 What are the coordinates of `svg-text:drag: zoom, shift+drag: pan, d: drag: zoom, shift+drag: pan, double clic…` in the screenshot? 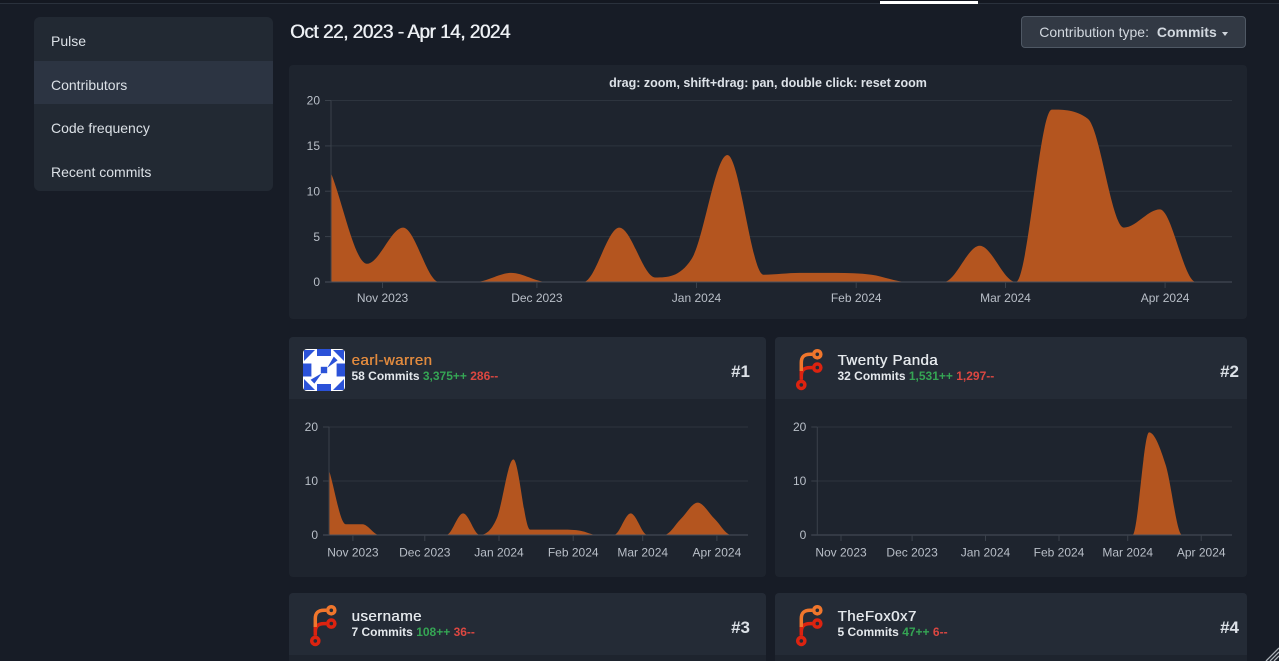 It's located at (768, 83).